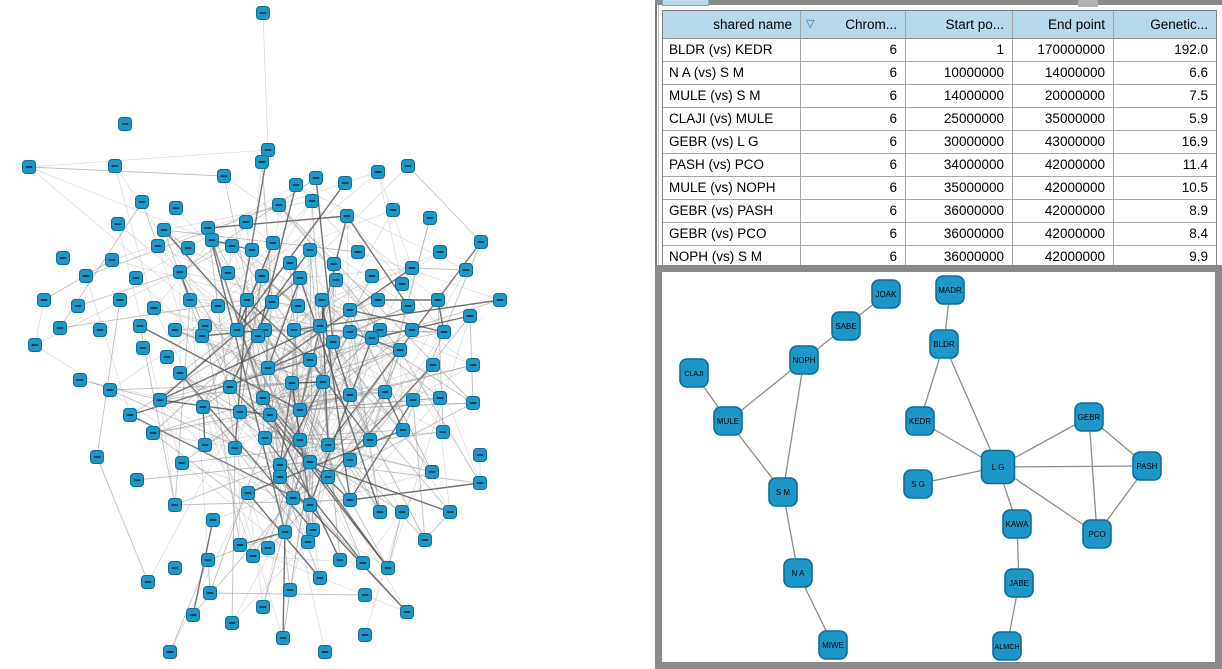 This screenshot has height=669, width=1222. I want to click on network-node-NA: N A, so click(798, 573).